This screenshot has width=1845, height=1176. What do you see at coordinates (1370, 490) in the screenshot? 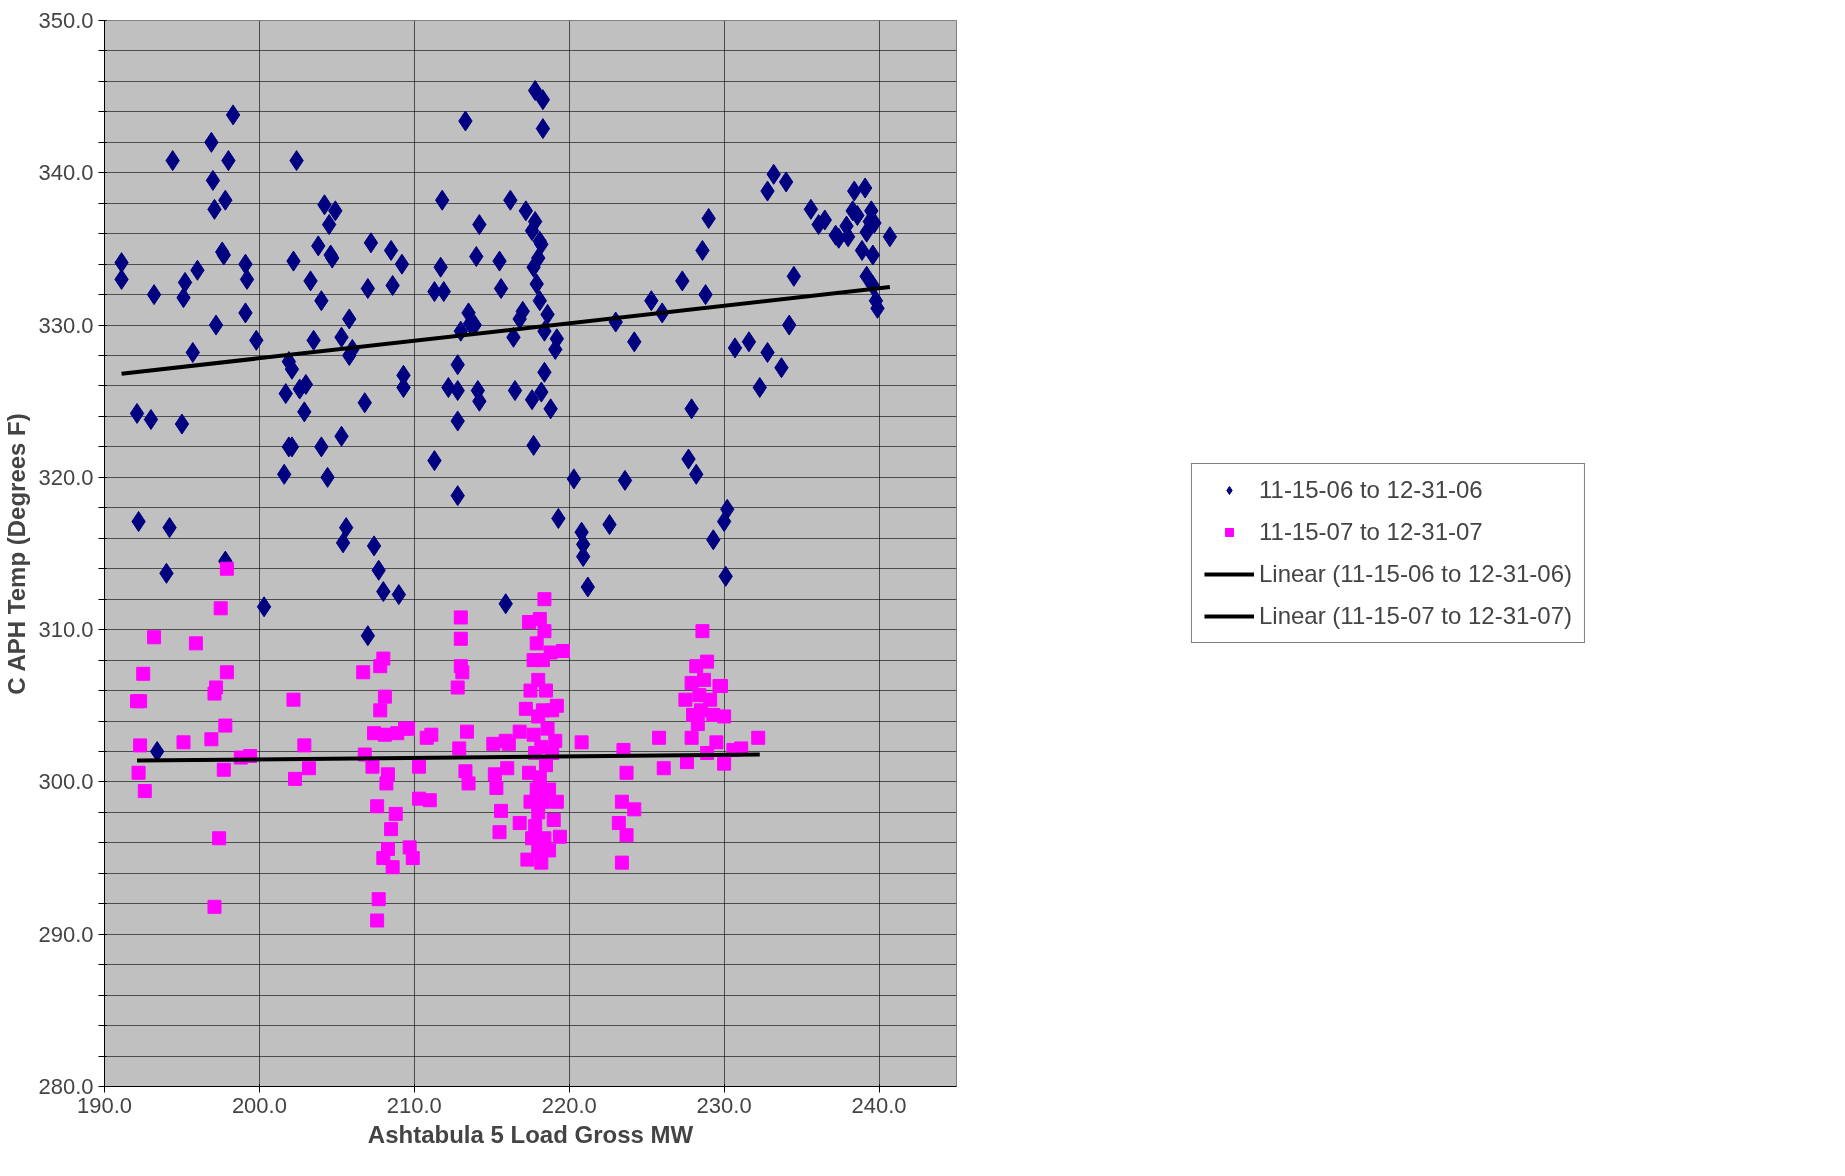
I see `legend-label: 11-15-06 to 12-31-06` at bounding box center [1370, 490].